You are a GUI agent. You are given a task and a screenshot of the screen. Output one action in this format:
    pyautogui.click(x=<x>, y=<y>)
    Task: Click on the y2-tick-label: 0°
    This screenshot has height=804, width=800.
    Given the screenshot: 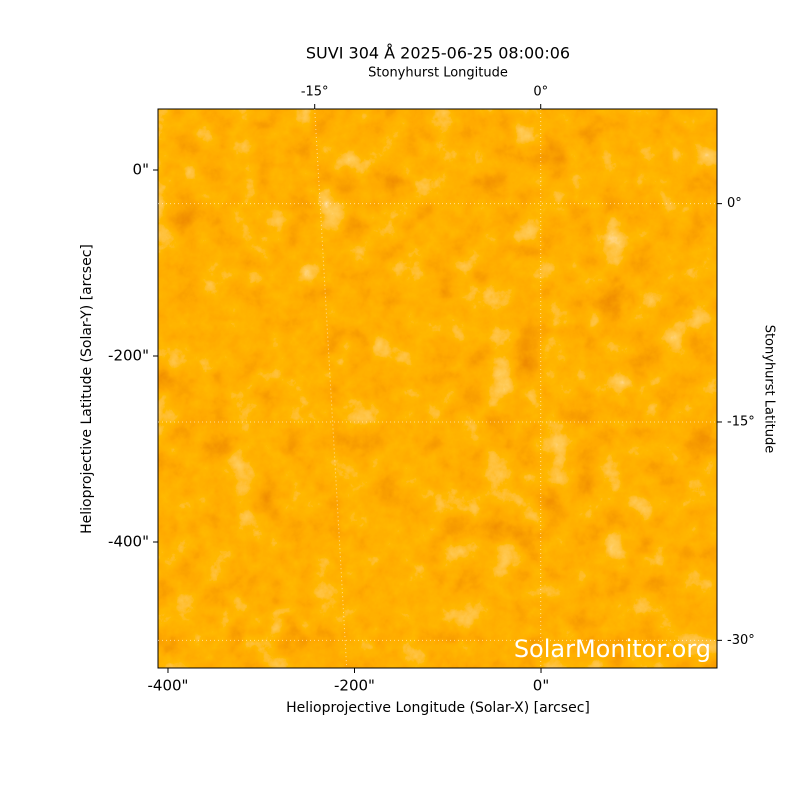 What is the action you would take?
    pyautogui.click(x=734, y=203)
    